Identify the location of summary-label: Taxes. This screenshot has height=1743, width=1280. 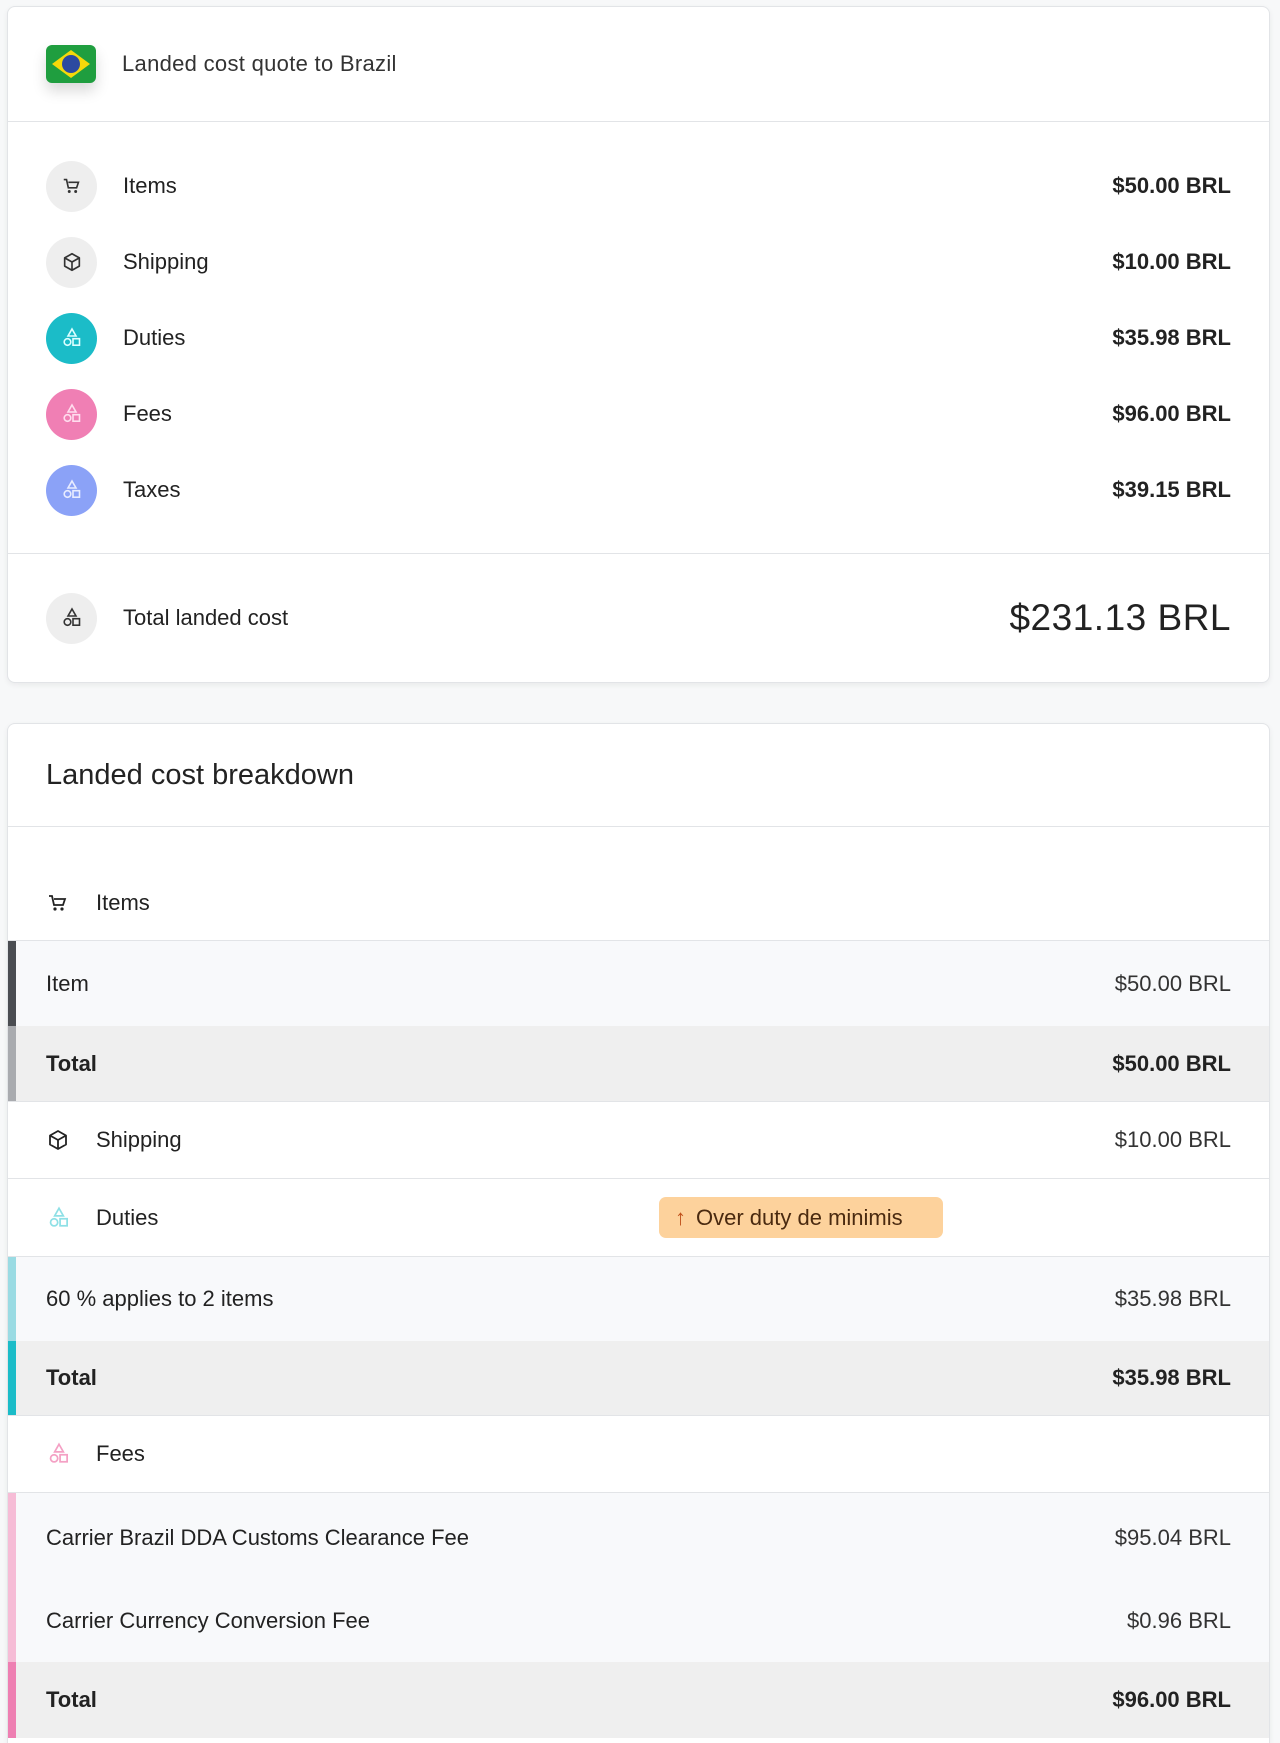
(152, 489).